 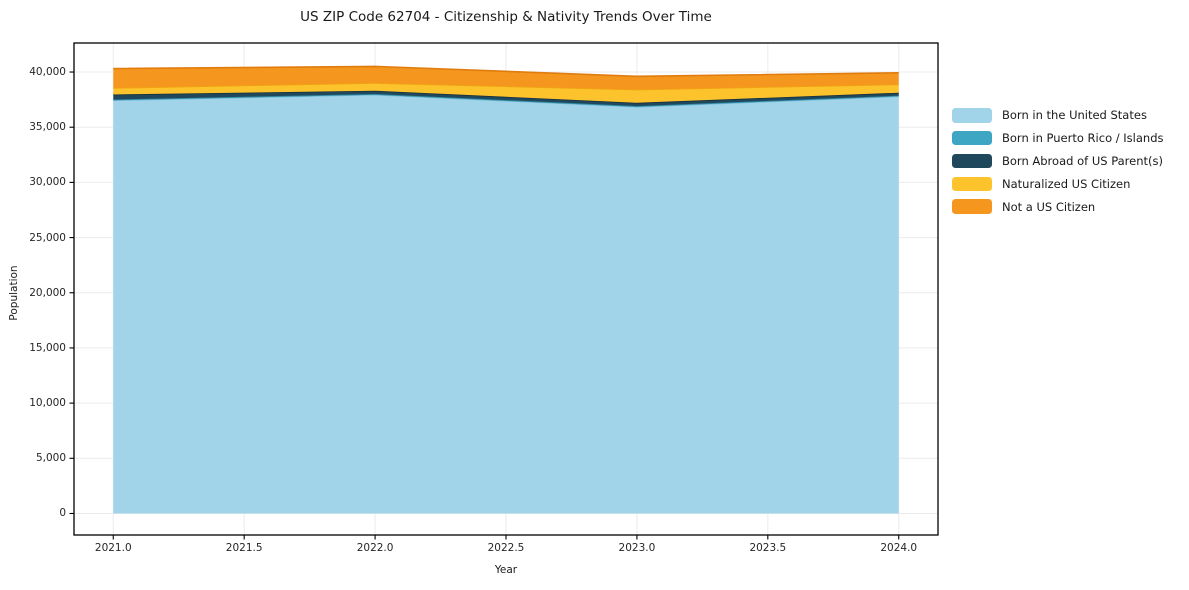 I want to click on x-tick-label: 2023.5, so click(x=768, y=548).